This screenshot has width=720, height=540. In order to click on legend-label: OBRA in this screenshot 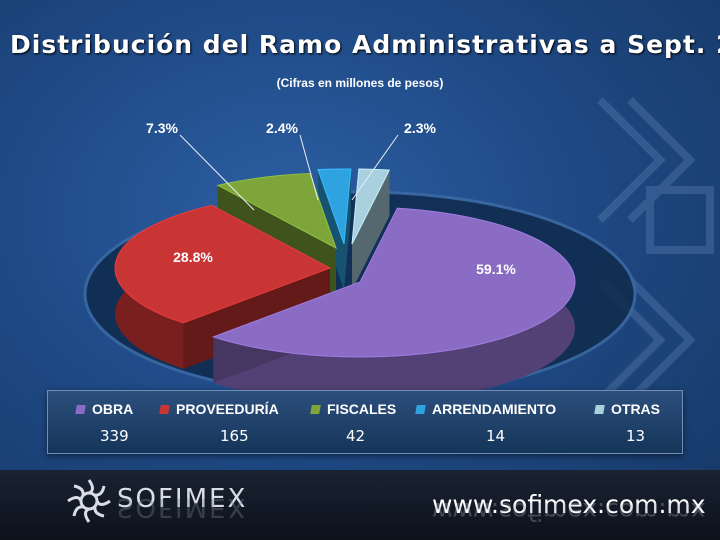, I will do `click(113, 409)`.